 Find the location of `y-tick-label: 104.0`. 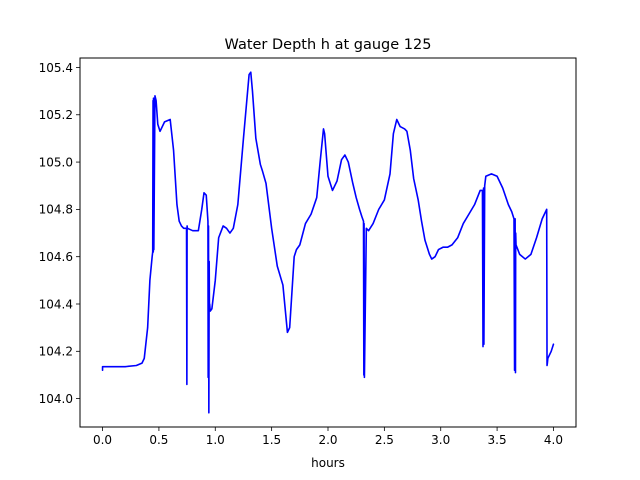

y-tick-label: 104.0 is located at coordinates (56, 399).